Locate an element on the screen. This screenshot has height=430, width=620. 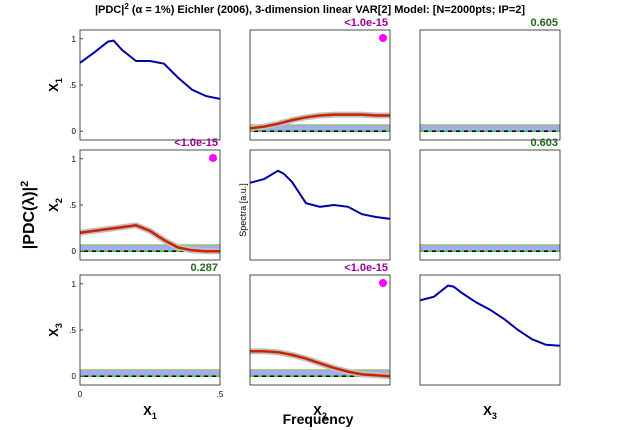
panel-r1c3: 0.605 is located at coordinates (490, 79).